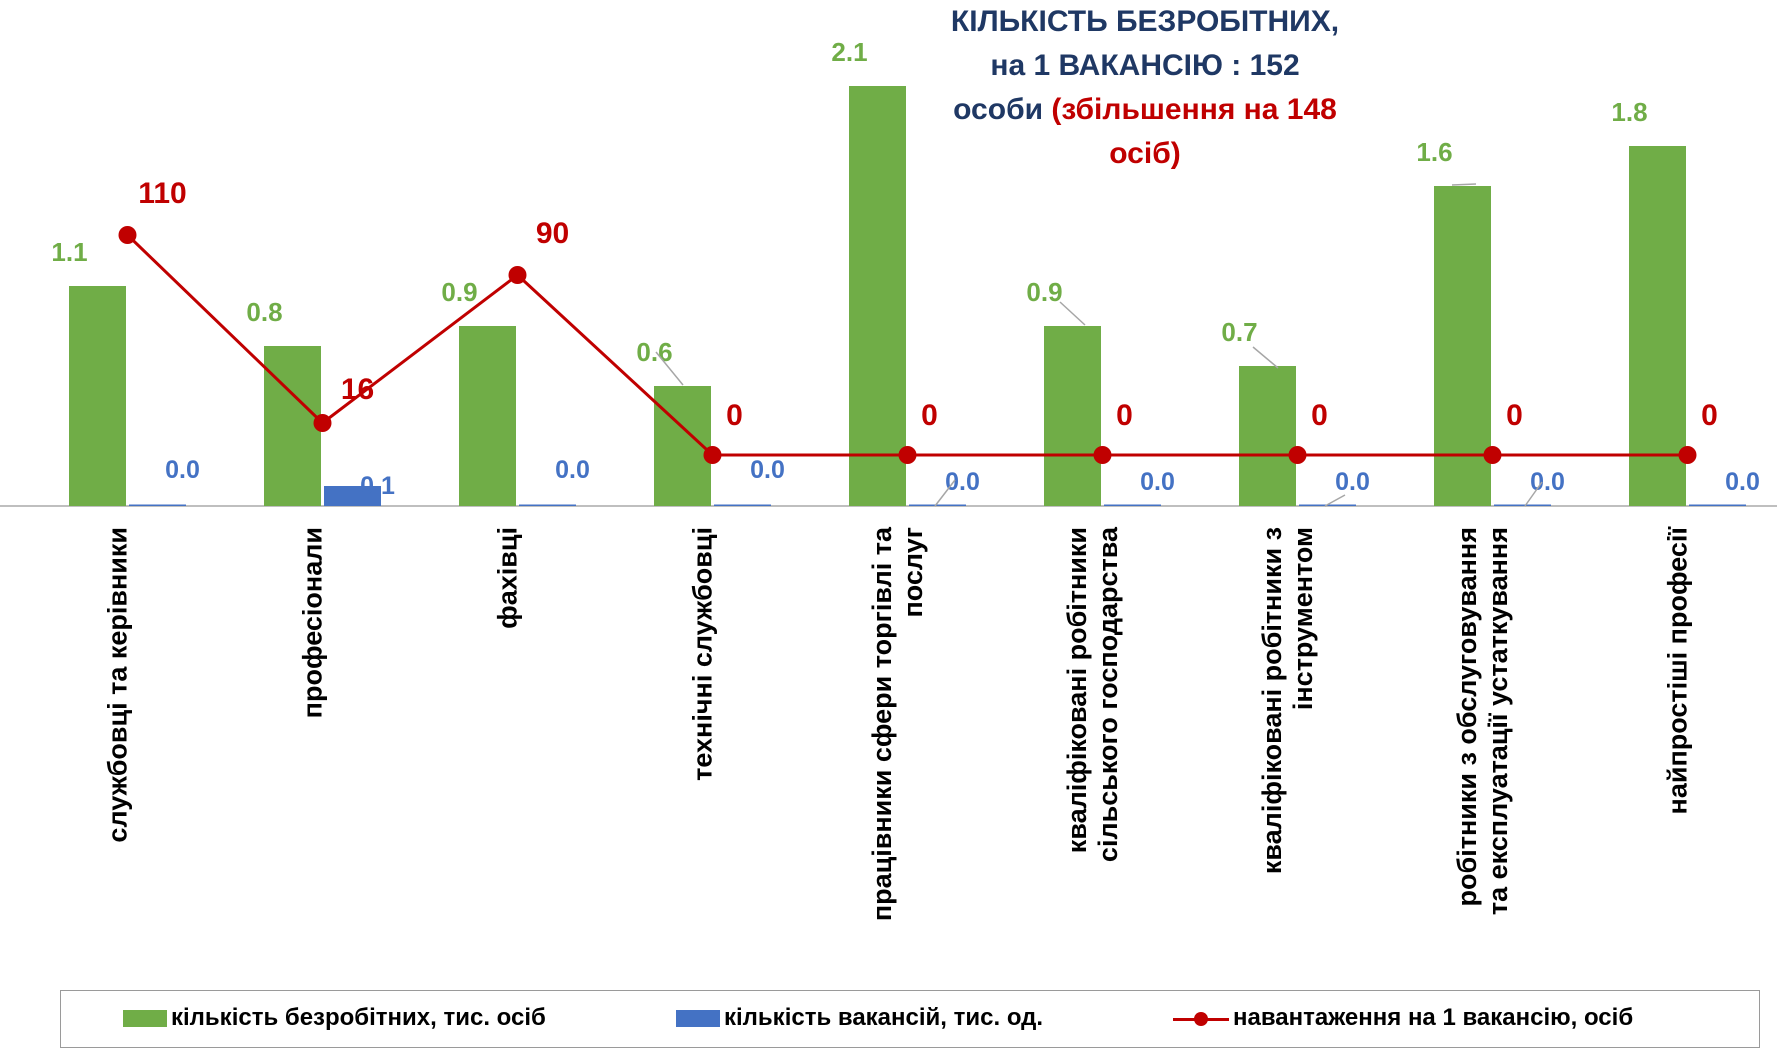 The height and width of the screenshot is (1051, 1777). What do you see at coordinates (357, 389) in the screenshot?
I see `data-label-load: 16` at bounding box center [357, 389].